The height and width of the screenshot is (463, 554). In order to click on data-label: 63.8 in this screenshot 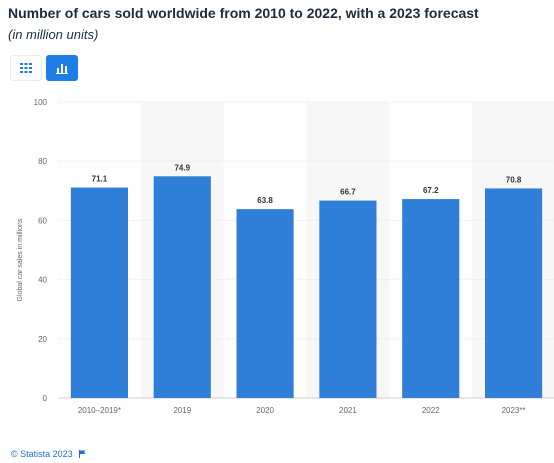, I will do `click(265, 200)`.